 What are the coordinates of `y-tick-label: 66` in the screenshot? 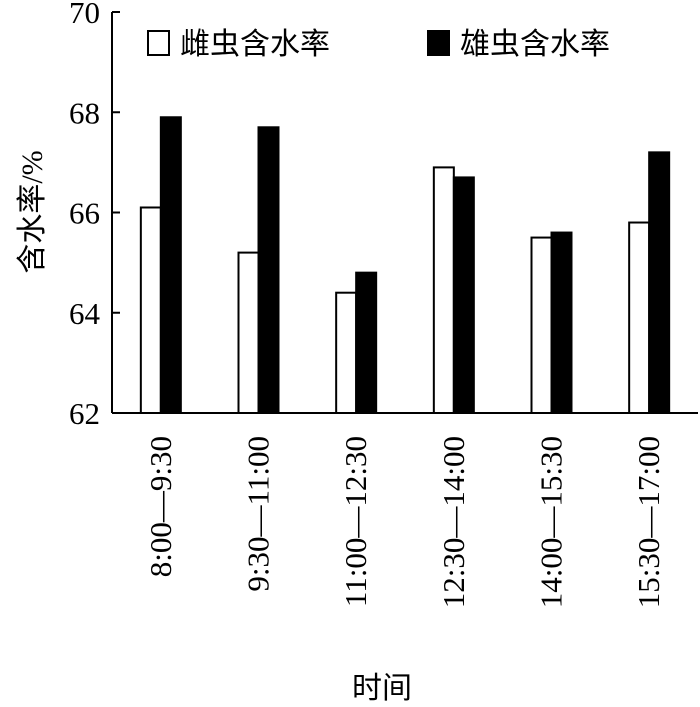 It's located at (84, 213).